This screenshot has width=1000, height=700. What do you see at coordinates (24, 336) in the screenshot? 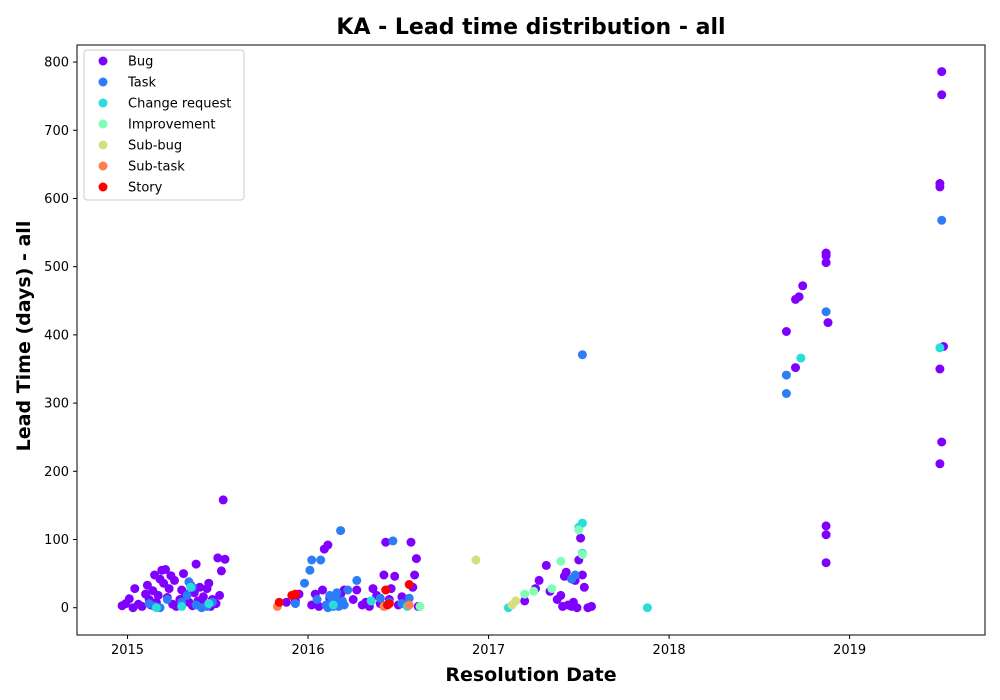
I see `y-axis-label: Lead Time (days) - all` at bounding box center [24, 336].